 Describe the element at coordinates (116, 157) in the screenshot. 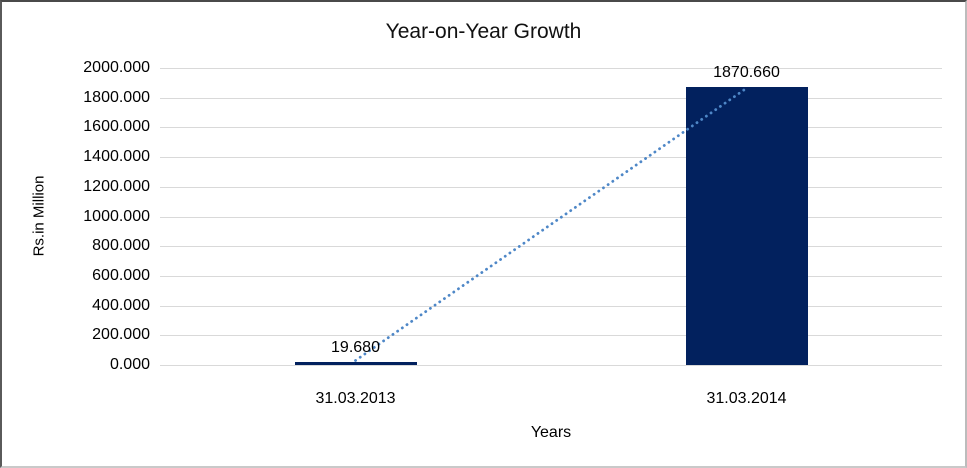

I see `y-tick-label: 1400.000` at that location.